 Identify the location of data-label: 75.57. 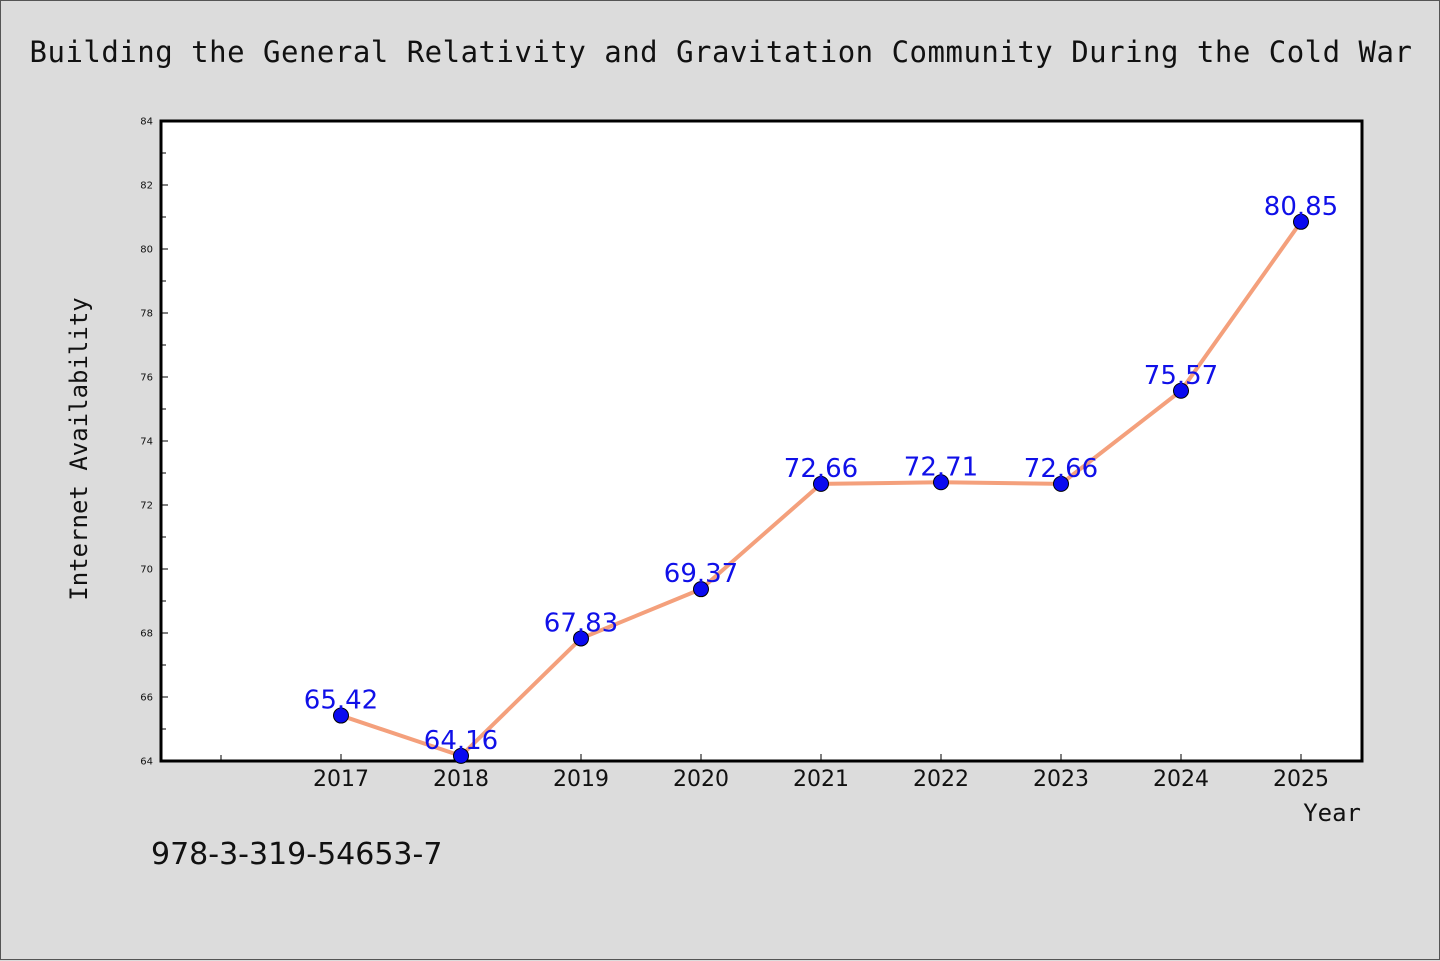
(1181, 376).